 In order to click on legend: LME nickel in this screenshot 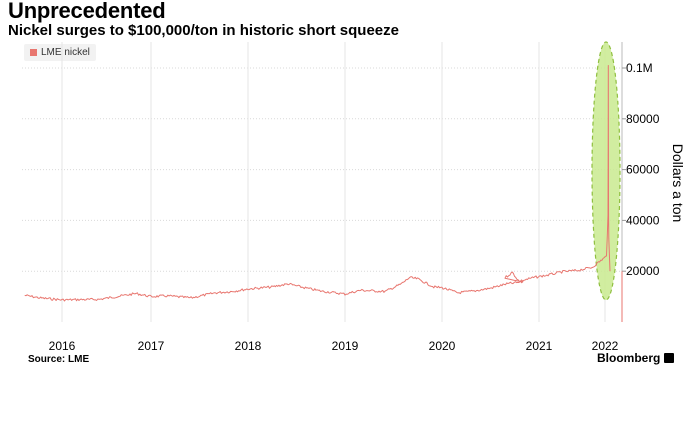, I will do `click(60, 52)`.